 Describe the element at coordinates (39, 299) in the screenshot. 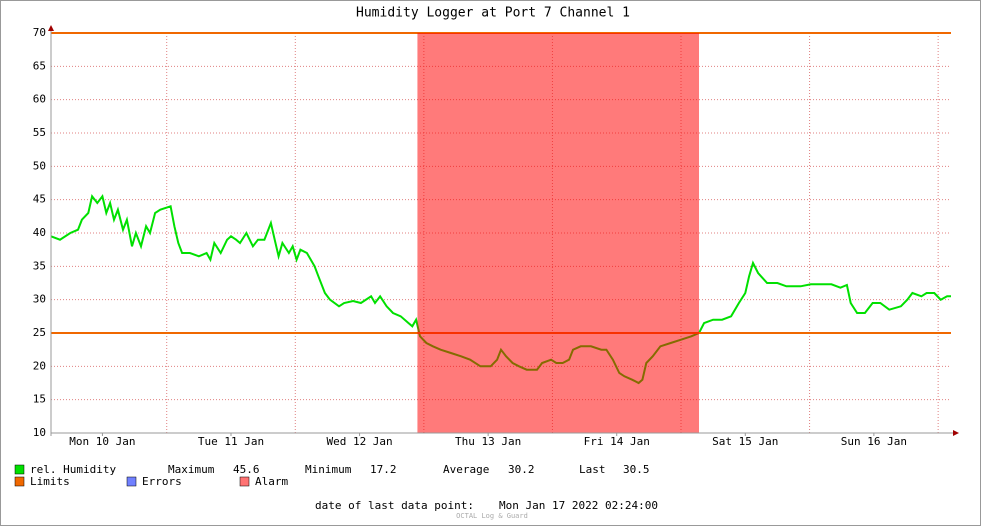

I see `y-tick-label: 30` at that location.